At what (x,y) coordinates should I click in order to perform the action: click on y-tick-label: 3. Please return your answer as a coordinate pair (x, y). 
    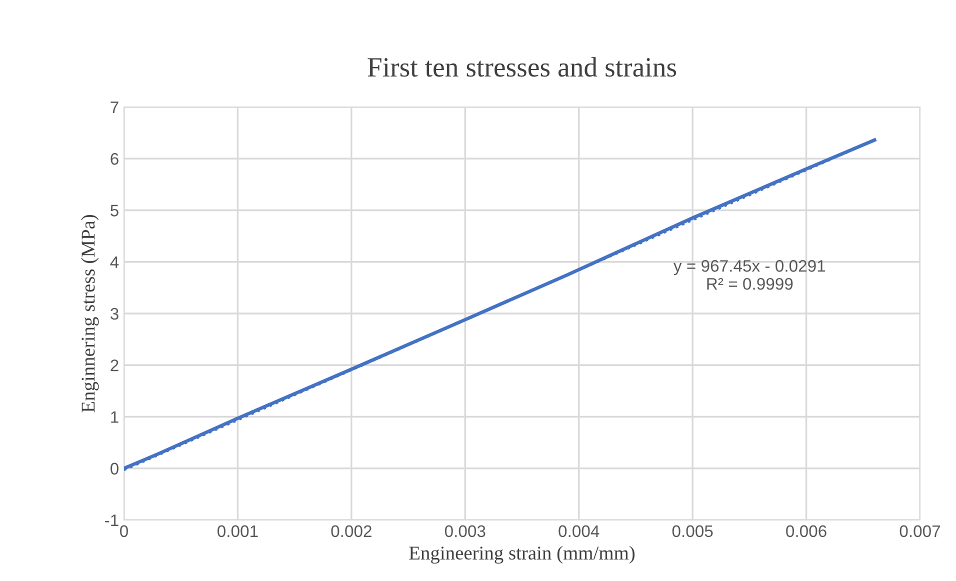
    Looking at the image, I should click on (114, 314).